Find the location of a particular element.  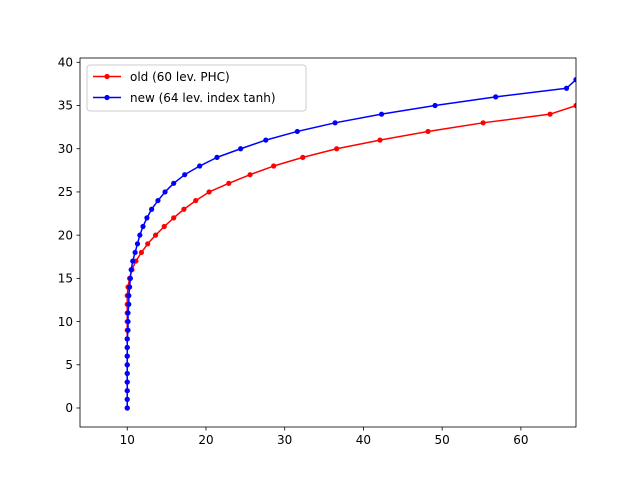

y-tick-label: 35 is located at coordinates (65, 106).